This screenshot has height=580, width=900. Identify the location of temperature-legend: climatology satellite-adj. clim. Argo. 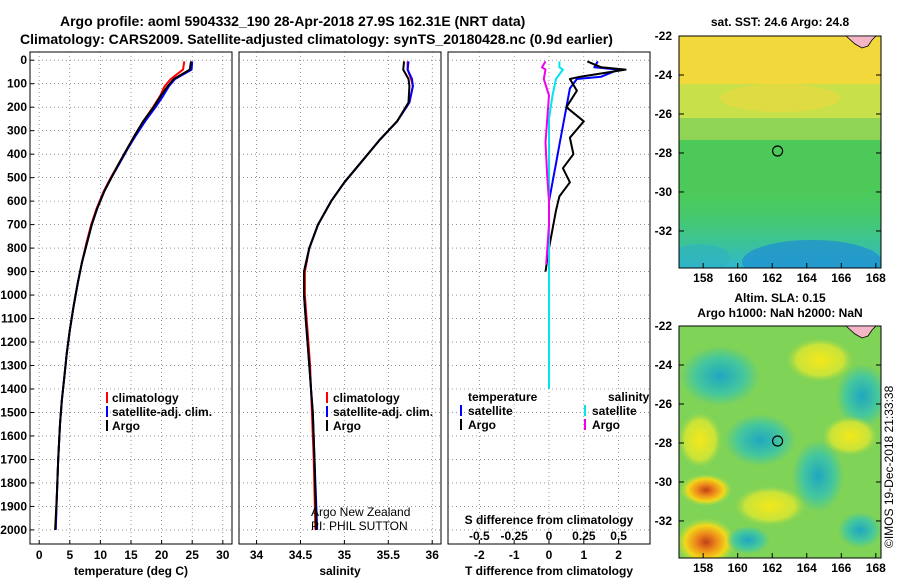
(159, 412).